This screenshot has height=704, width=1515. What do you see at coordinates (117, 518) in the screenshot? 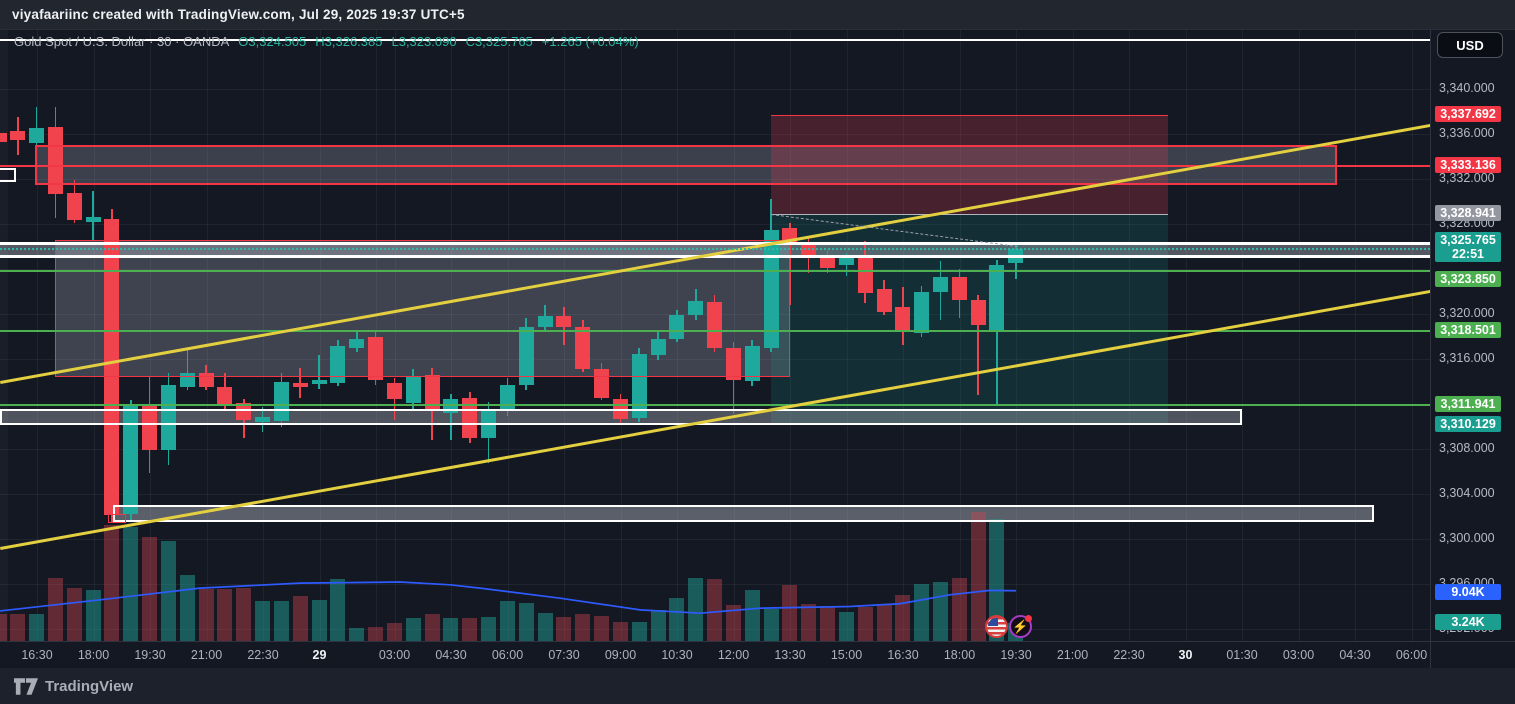
I see `low-red-box-border` at bounding box center [117, 518].